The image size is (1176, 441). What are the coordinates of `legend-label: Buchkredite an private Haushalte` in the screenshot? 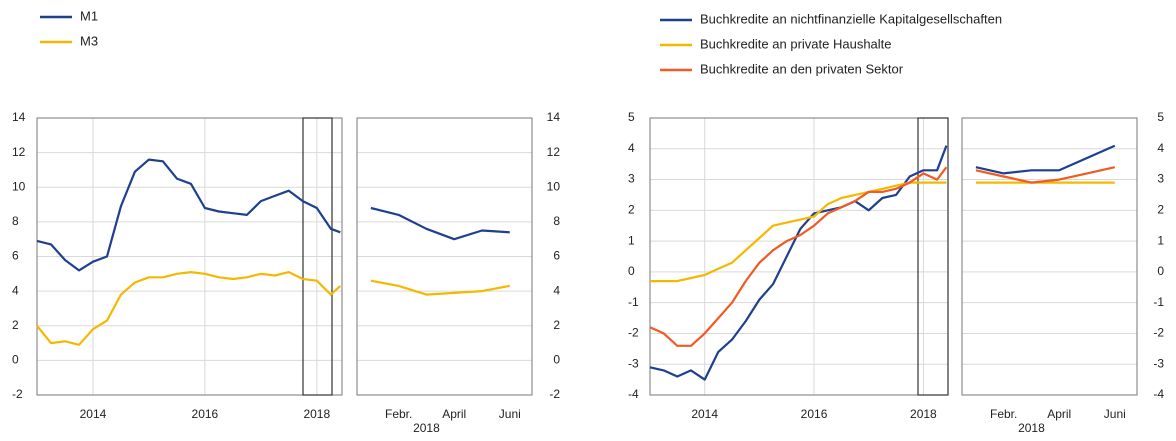 It's located at (796, 43).